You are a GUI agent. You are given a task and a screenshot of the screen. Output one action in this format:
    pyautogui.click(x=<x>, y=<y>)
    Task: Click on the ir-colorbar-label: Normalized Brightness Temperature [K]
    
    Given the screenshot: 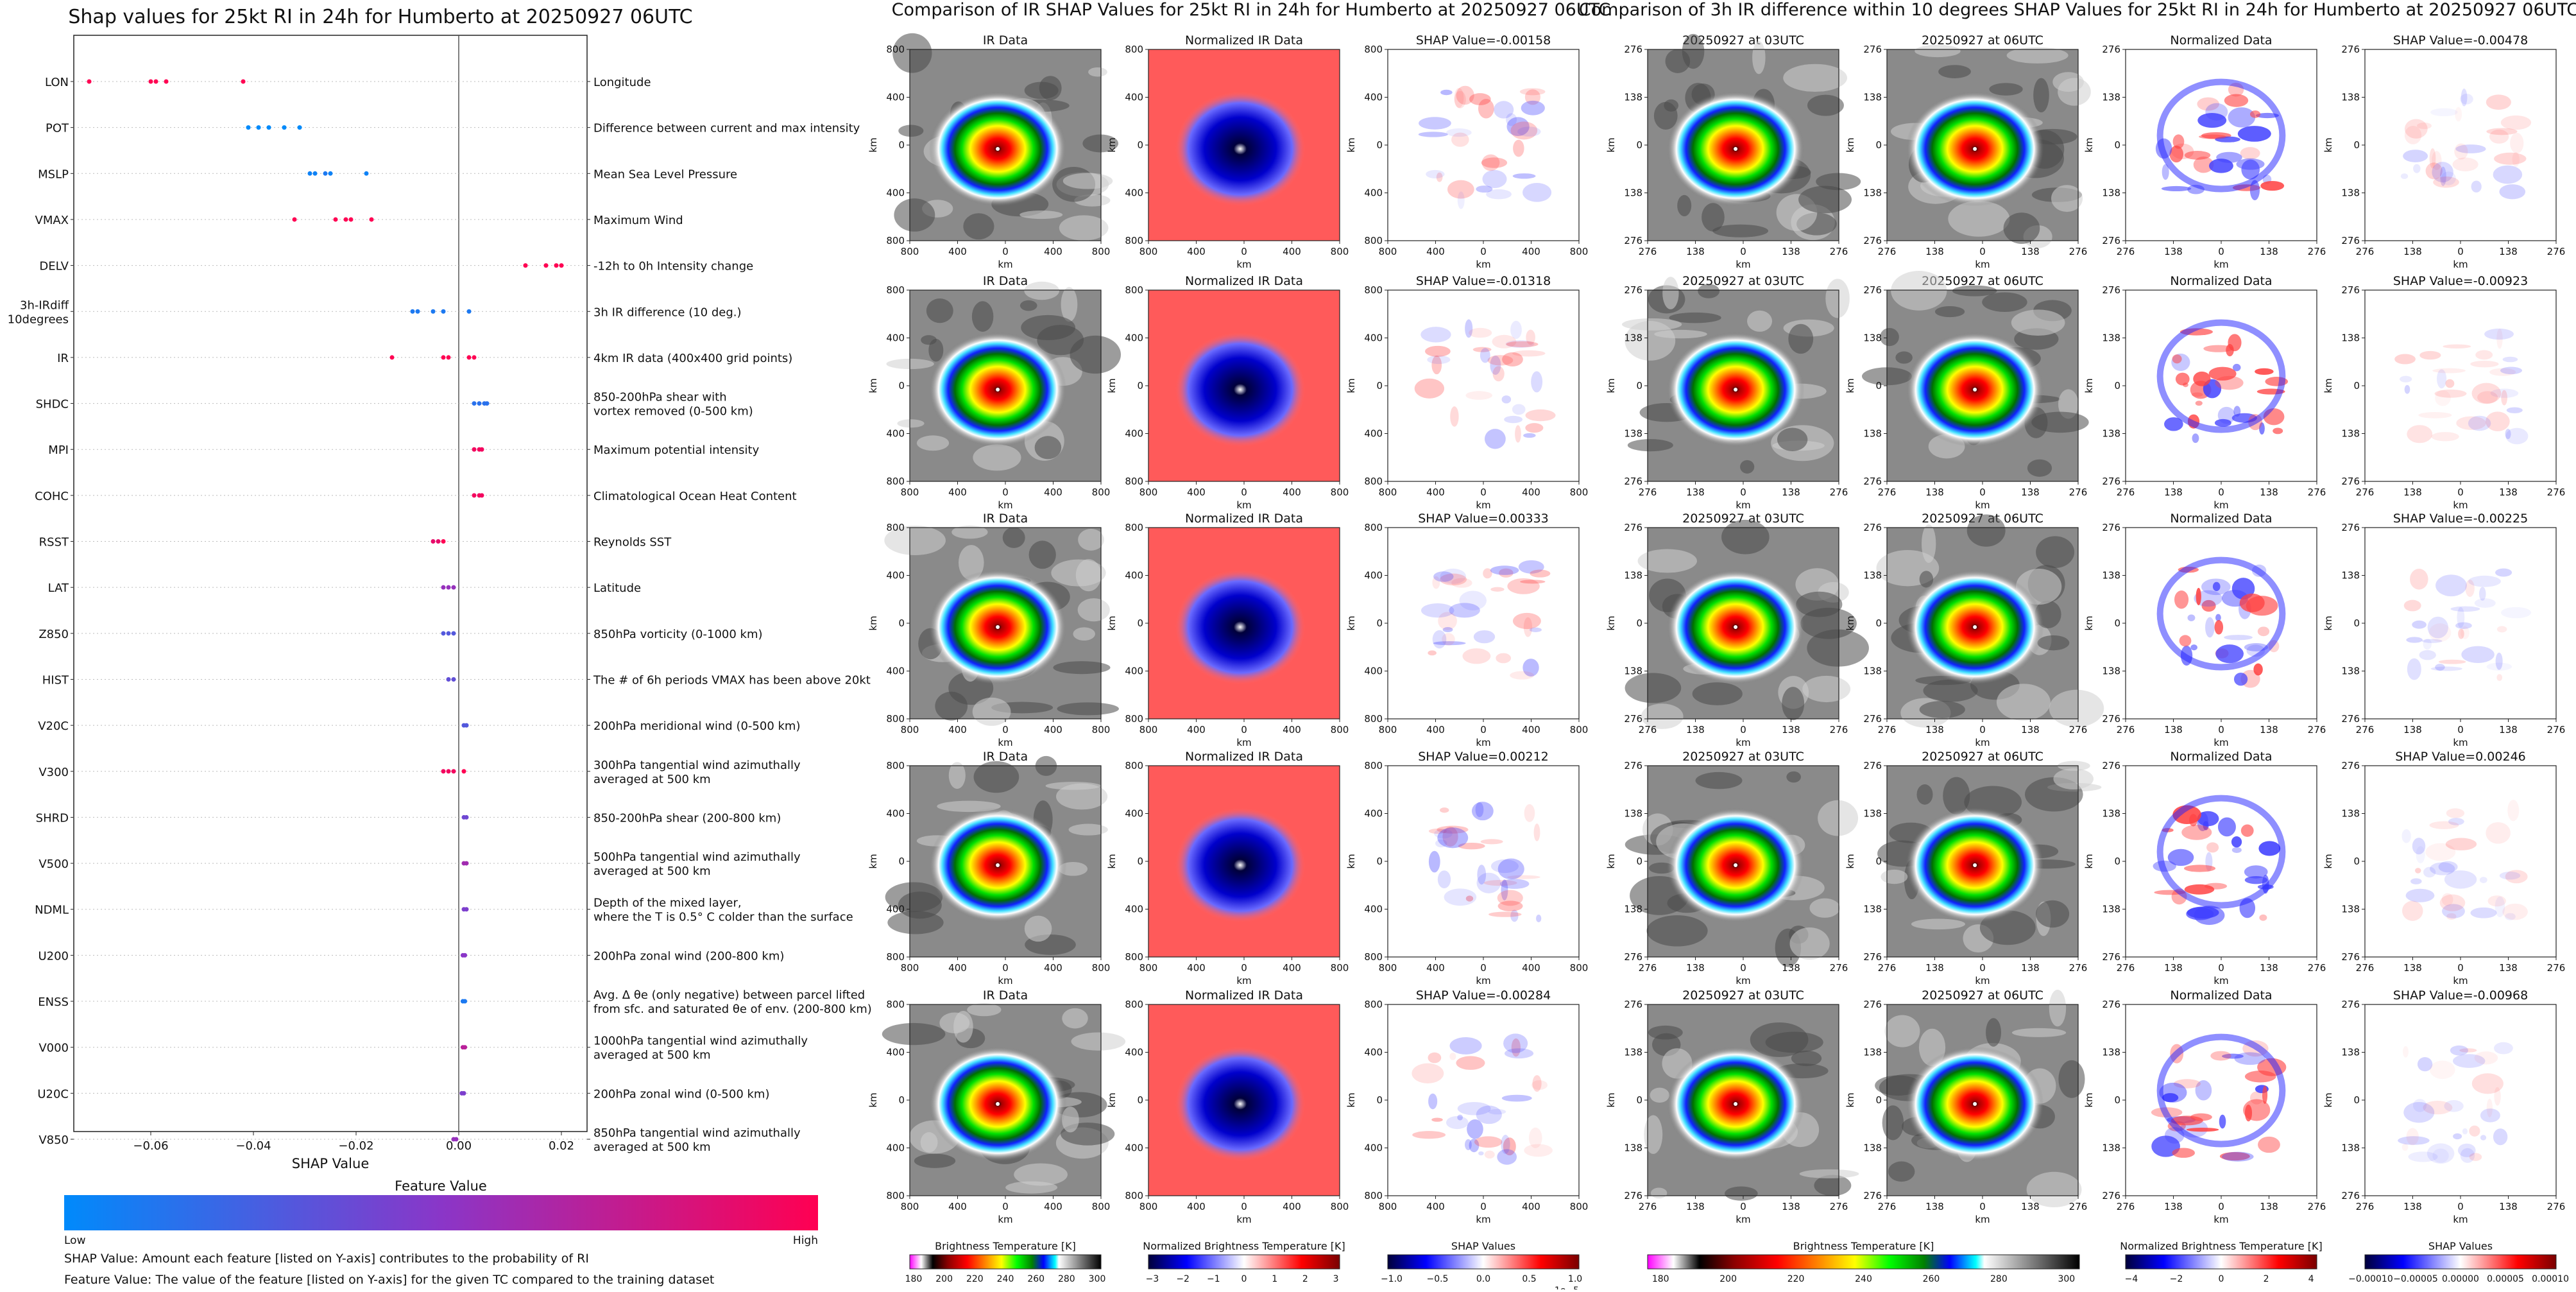 What is the action you would take?
    pyautogui.click(x=1244, y=1246)
    